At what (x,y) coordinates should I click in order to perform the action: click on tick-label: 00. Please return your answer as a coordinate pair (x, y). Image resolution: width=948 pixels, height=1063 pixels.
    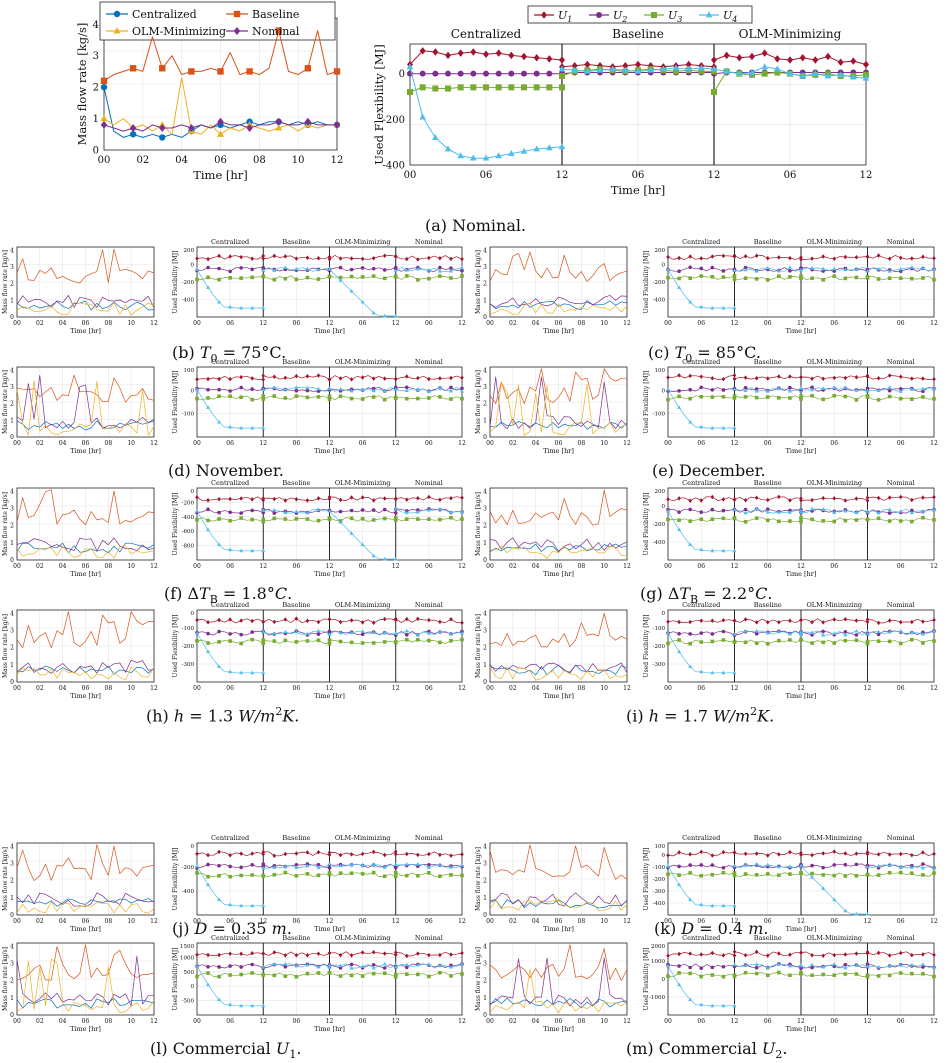
    Looking at the image, I should click on (668, 566).